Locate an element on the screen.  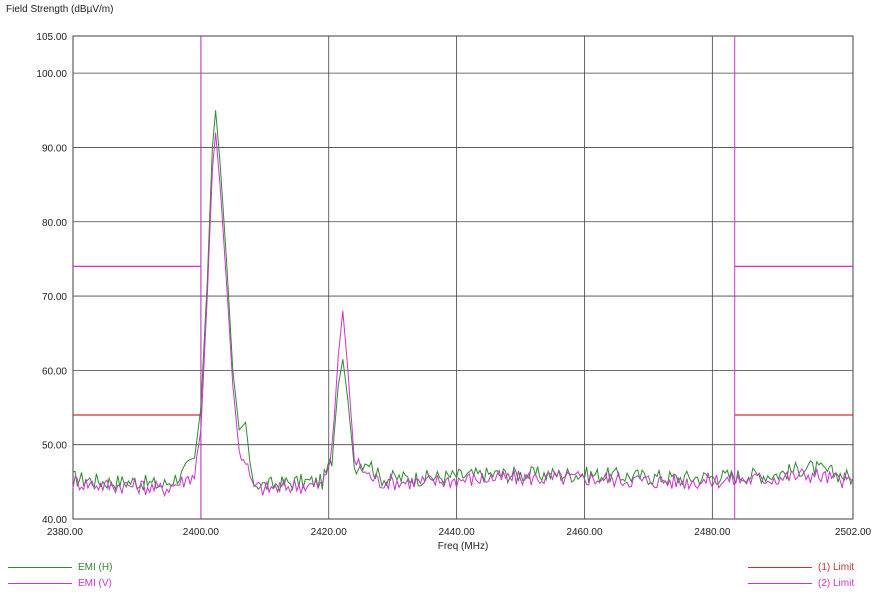
legend-item-emi-h: EMI (H) is located at coordinates (60, 567).